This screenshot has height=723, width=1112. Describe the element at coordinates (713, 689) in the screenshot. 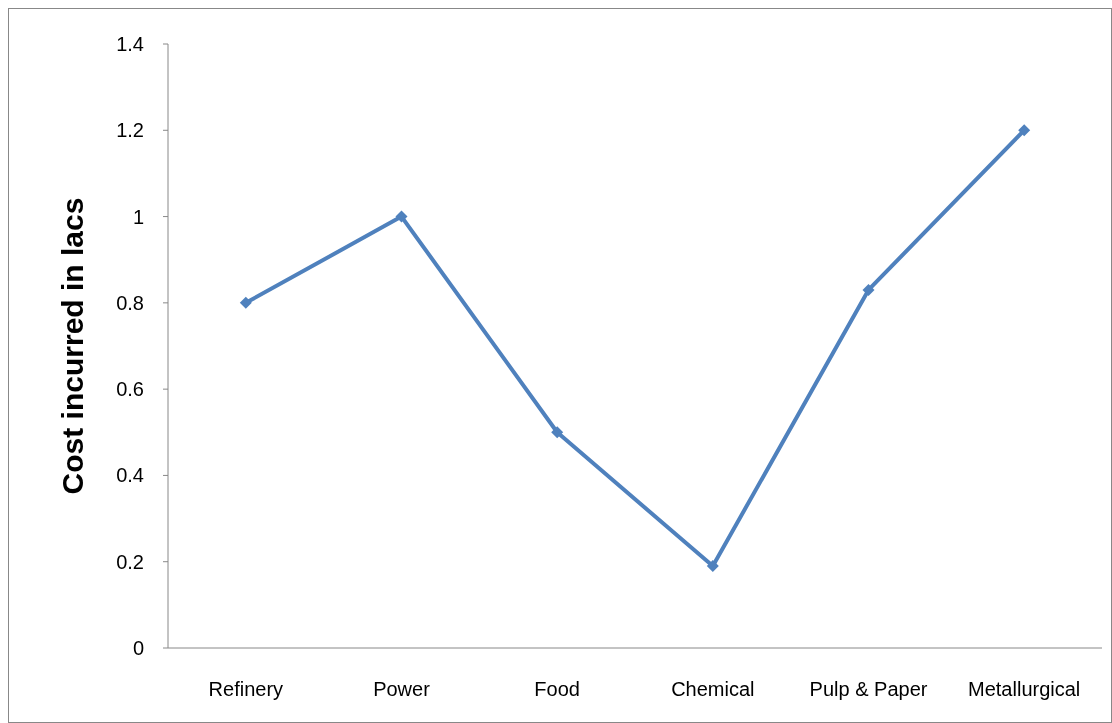

I see `x-tick-label: Chemical` at that location.